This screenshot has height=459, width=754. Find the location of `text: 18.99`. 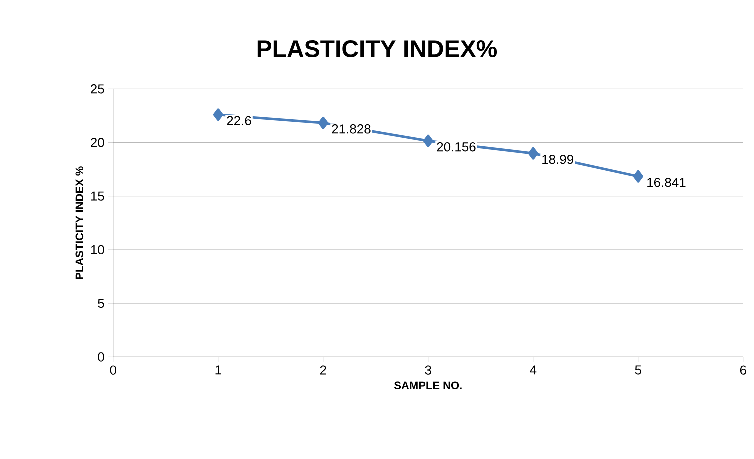

text: 18.99 is located at coordinates (558, 159).